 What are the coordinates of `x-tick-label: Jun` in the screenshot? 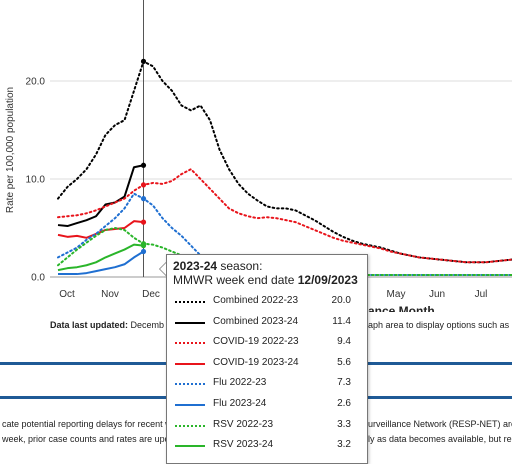 It's located at (437, 294).